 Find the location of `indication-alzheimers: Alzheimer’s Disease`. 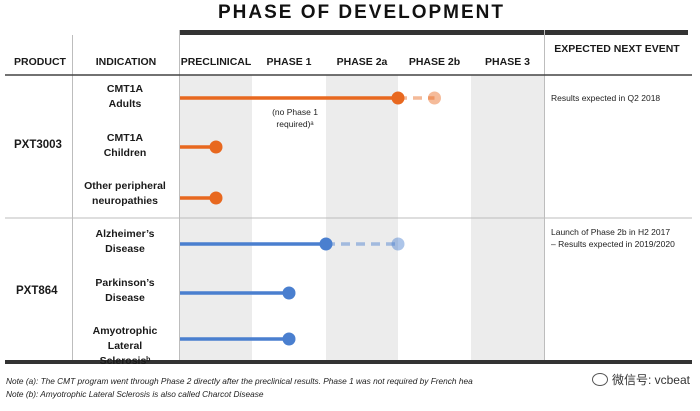

indication-alzheimers: Alzheimer’s Disease is located at coordinates (125, 241).